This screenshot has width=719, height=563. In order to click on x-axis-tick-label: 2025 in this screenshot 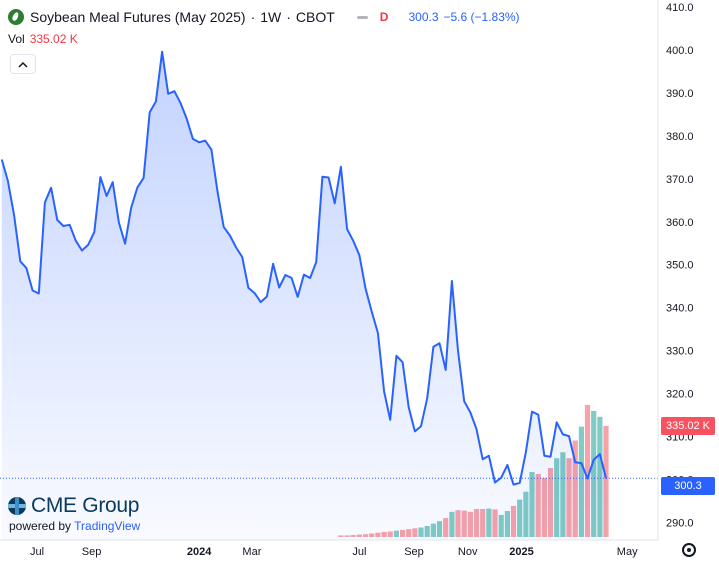, I will do `click(521, 552)`.